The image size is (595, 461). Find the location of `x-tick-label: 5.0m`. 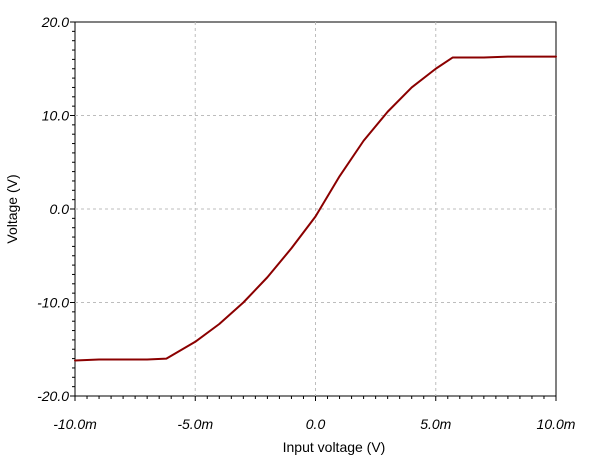

x-tick-label: 5.0m is located at coordinates (435, 424).